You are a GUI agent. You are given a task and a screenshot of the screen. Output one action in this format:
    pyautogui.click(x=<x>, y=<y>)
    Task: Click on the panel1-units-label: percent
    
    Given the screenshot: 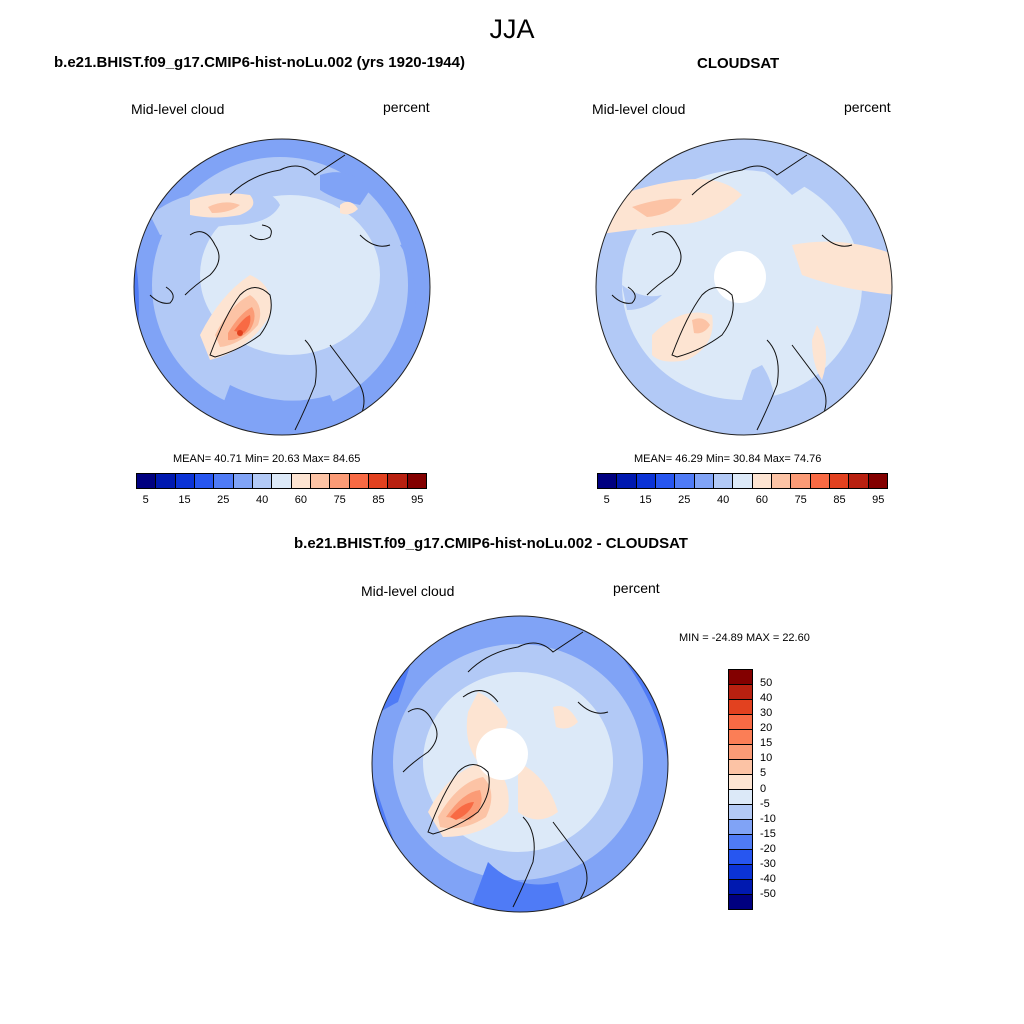 What is the action you would take?
    pyautogui.click(x=406, y=107)
    